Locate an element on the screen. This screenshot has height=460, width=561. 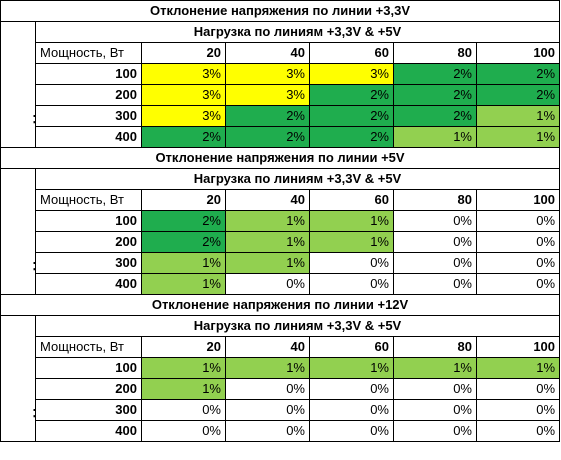
table-row: 300 0% 0% 0% 0% 0% is located at coordinates (281, 410).